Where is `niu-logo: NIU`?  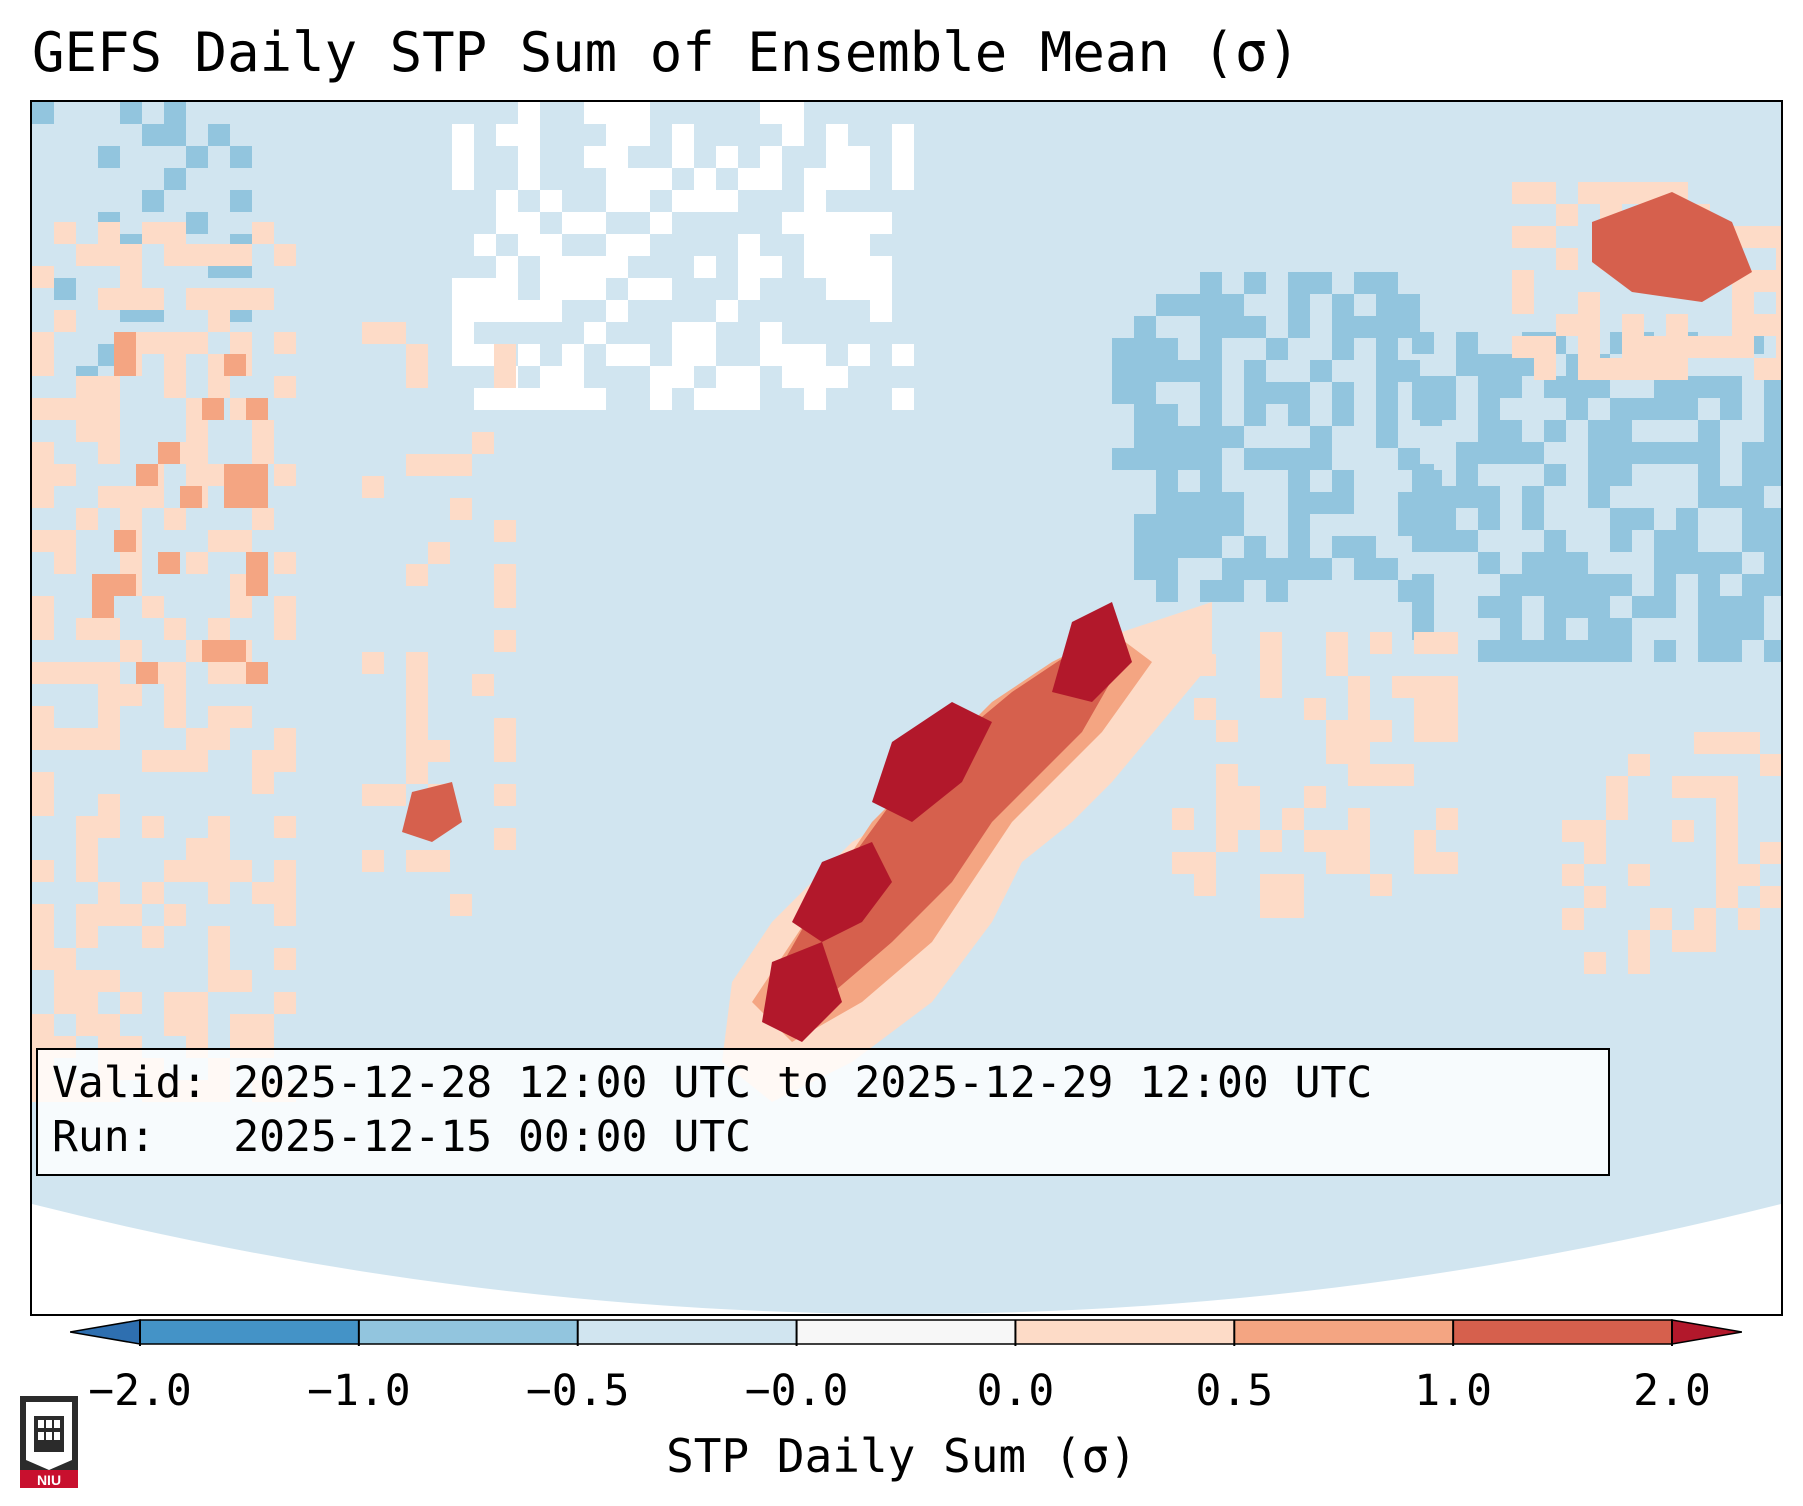 niu-logo: NIU is located at coordinates (49, 1442).